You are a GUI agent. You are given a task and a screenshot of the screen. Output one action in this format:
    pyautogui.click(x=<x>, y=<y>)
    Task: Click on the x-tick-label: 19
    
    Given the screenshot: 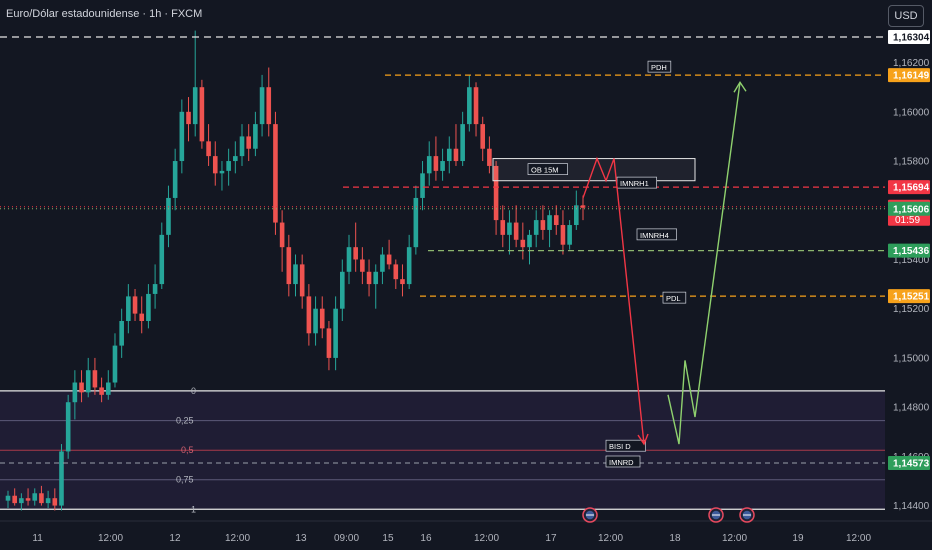 What is the action you would take?
    pyautogui.click(x=798, y=538)
    